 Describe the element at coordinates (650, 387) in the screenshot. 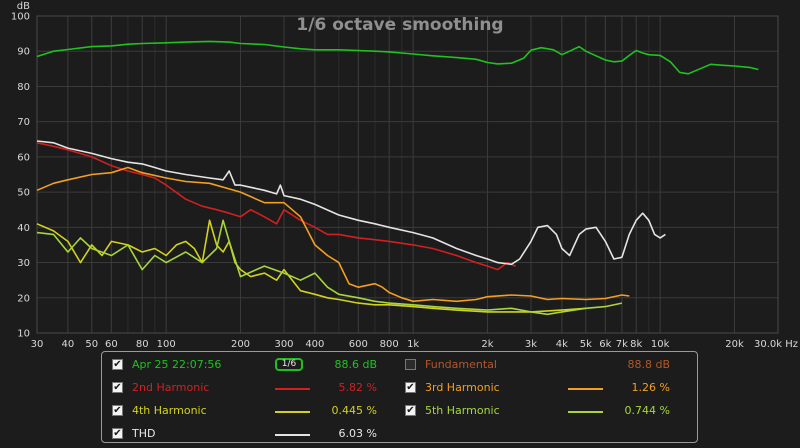

I see `legend-value: 1.26 %` at that location.